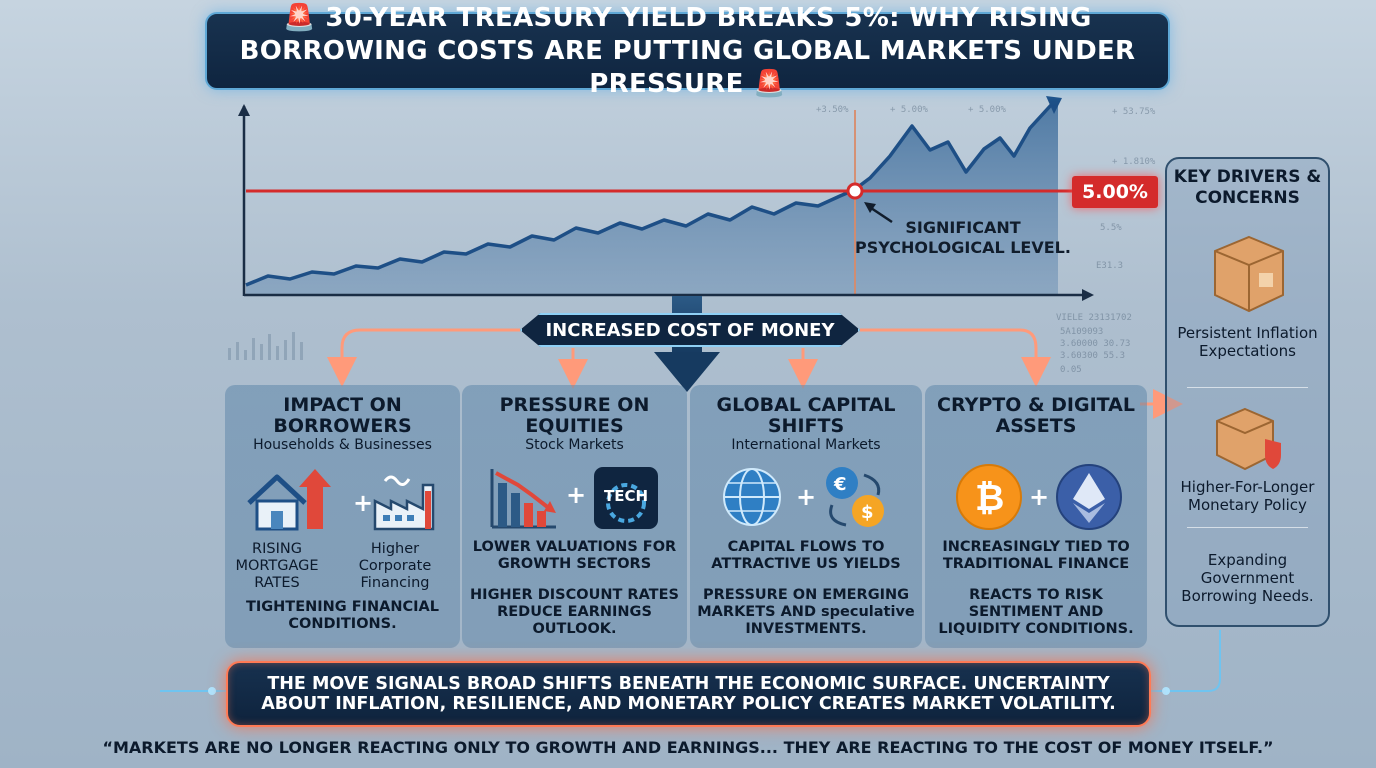 The height and width of the screenshot is (768, 1376). I want to click on ghost-label: 0.05, so click(1071, 370).